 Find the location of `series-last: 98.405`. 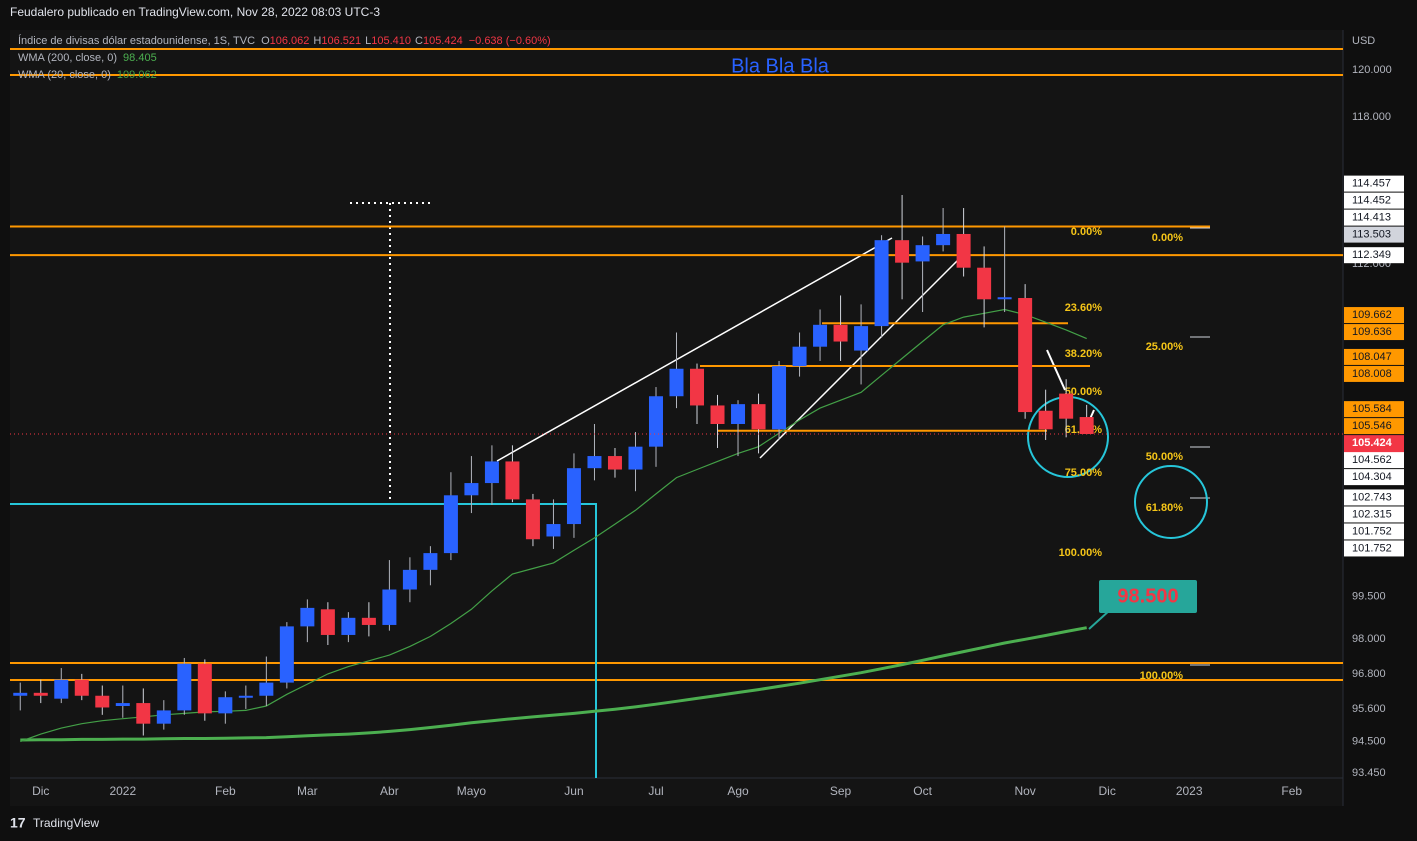

series-last: 98.405 is located at coordinates (140, 58).